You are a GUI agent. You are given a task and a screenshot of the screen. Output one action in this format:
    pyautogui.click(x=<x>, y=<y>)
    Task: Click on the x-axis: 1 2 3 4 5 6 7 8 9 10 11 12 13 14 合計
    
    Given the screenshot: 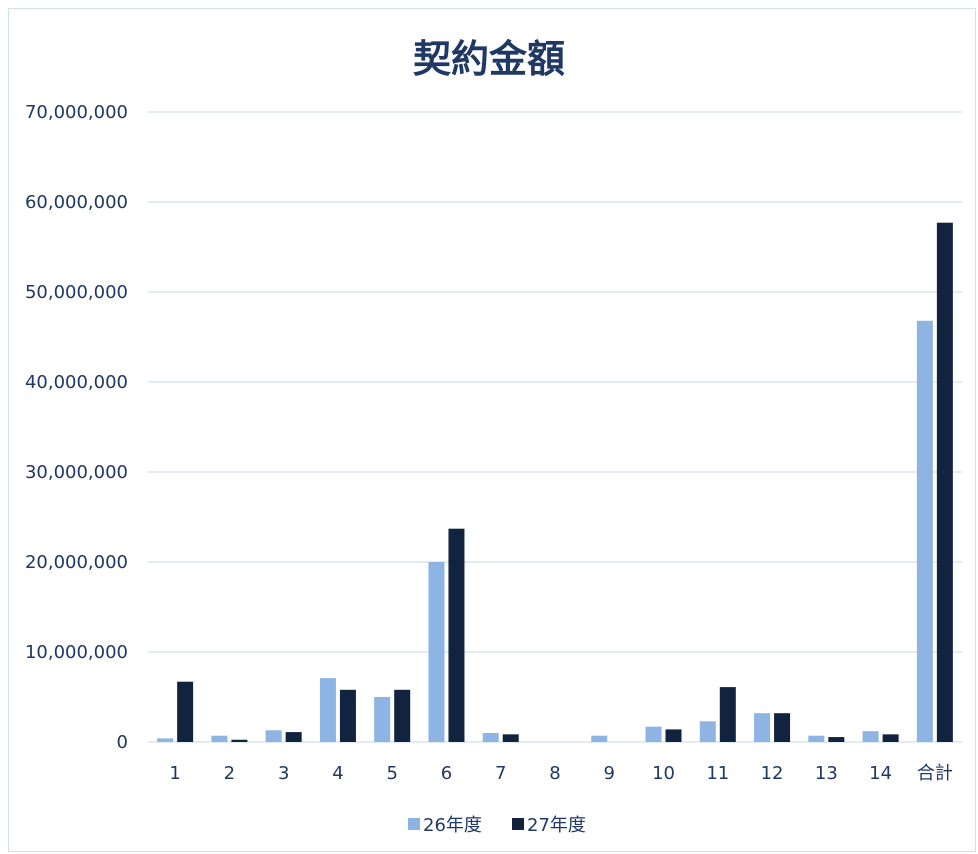 What is the action you would take?
    pyautogui.click(x=560, y=773)
    